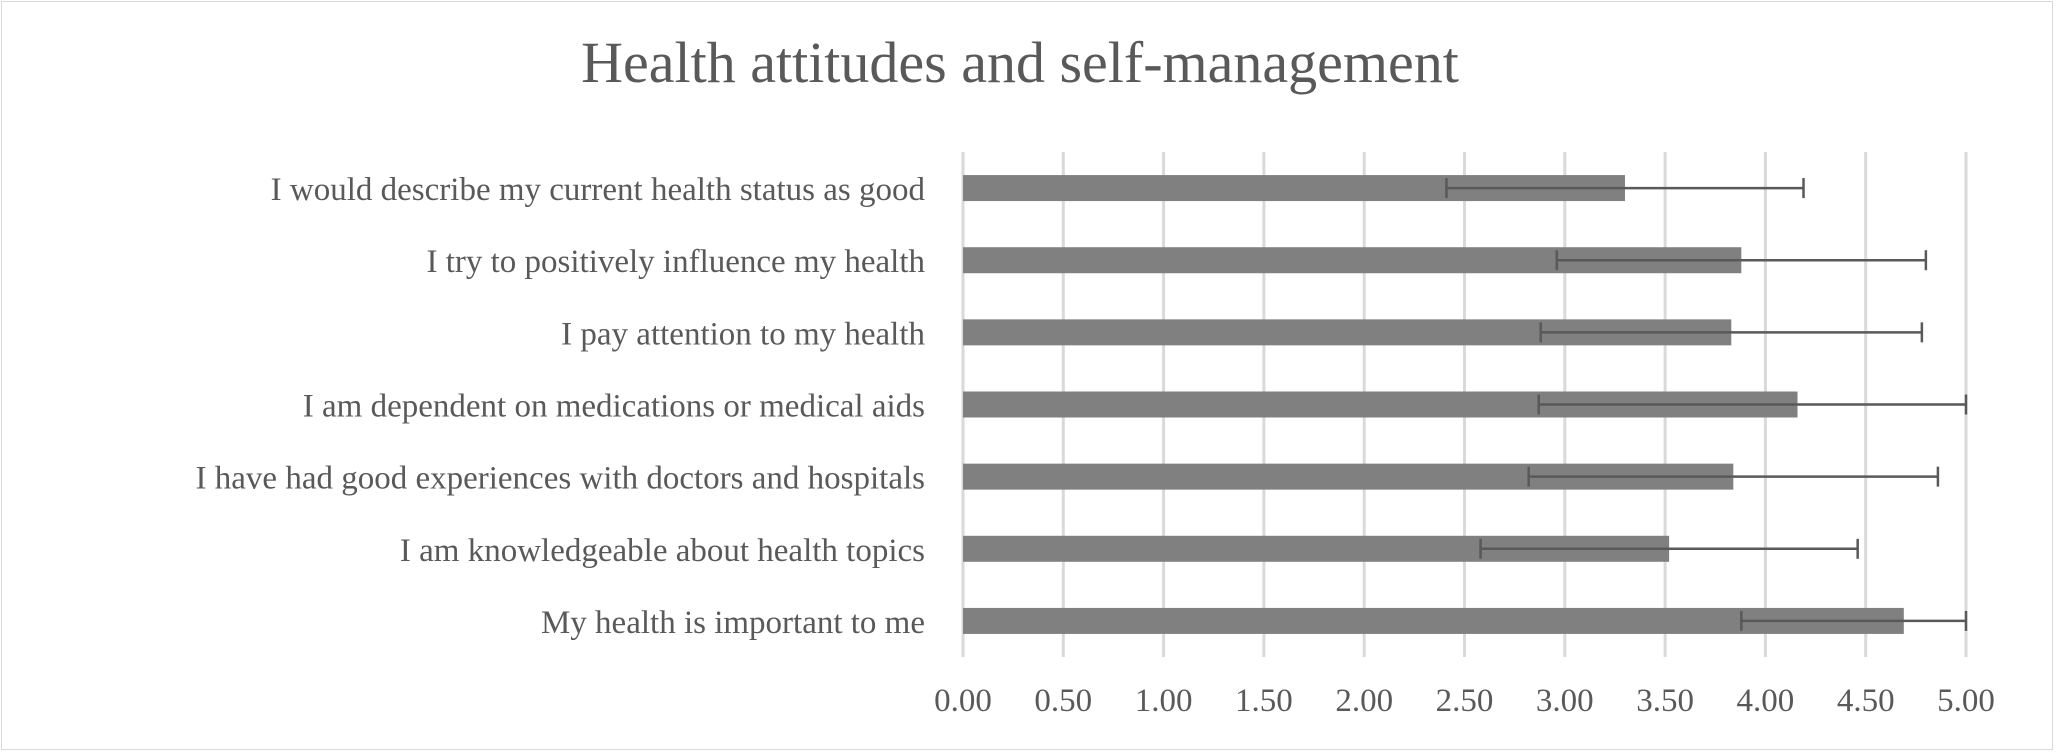 The height and width of the screenshot is (753, 2056). Describe the element at coordinates (1063, 701) in the screenshot. I see `x-tick-label: 0.50` at that location.